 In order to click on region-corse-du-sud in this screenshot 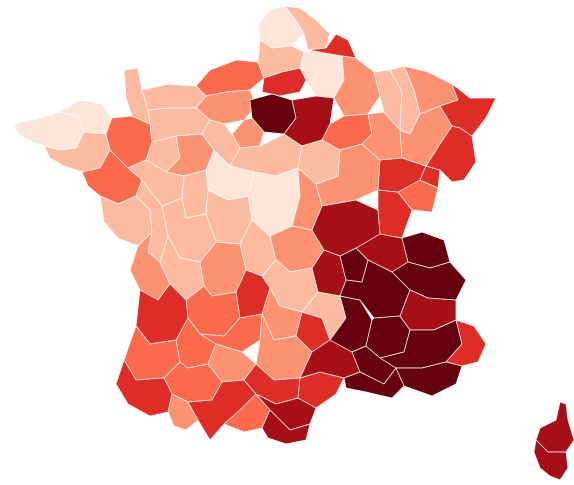, I will do `click(551, 460)`.